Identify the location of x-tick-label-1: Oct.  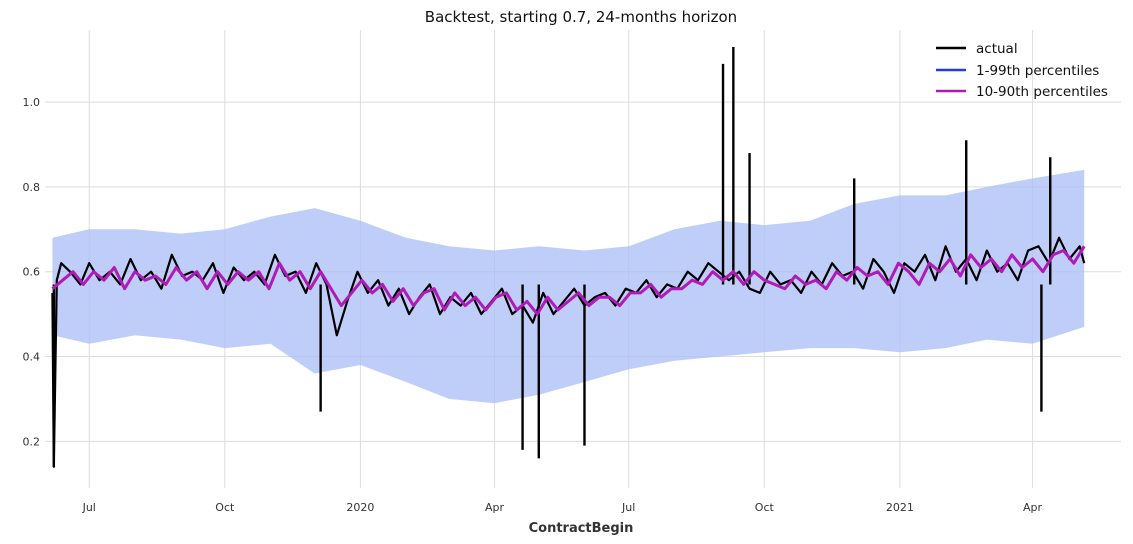
(225, 507).